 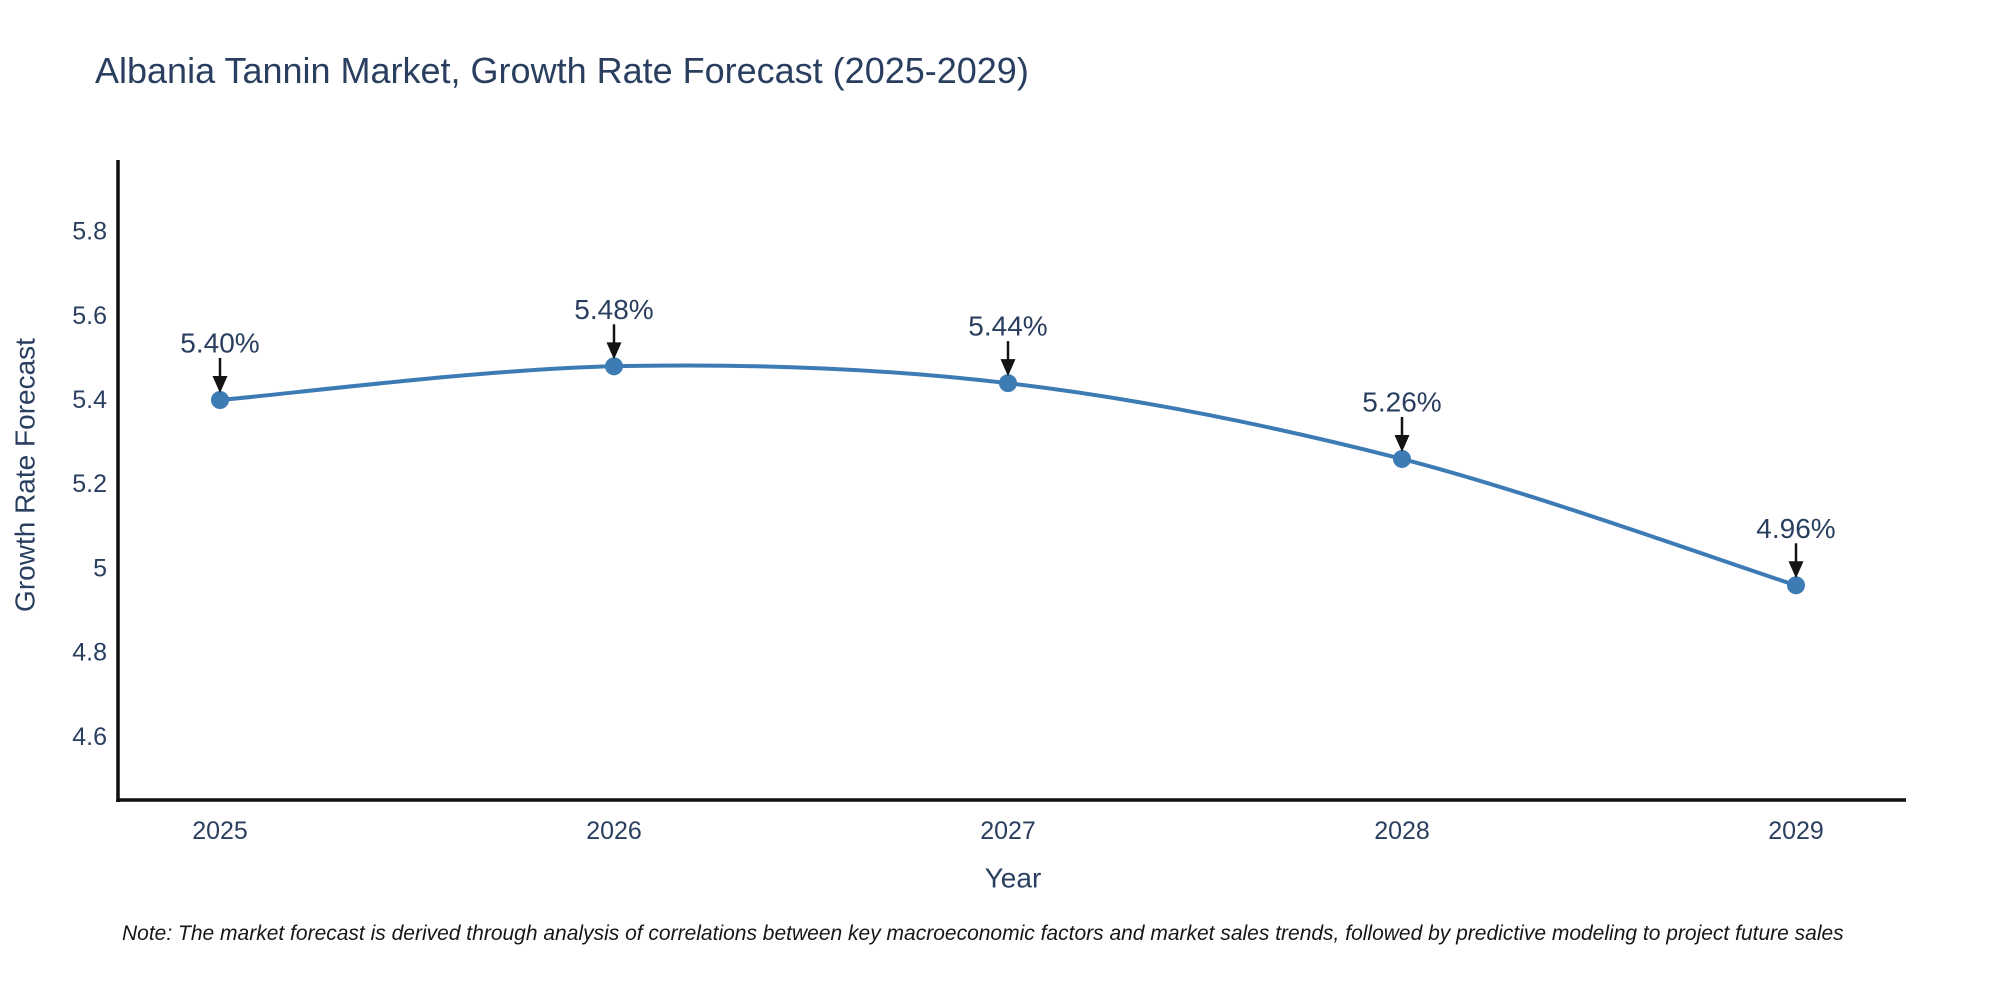 What do you see at coordinates (89, 653) in the screenshot?
I see `y-tick-label: 4.8` at bounding box center [89, 653].